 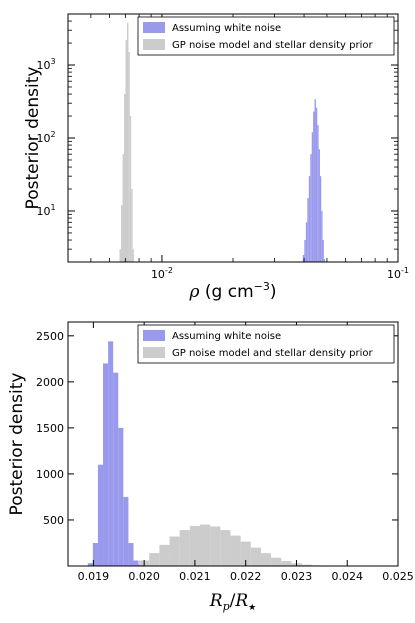 I want to click on x-tick-label-2: 0.021, so click(x=195, y=576).